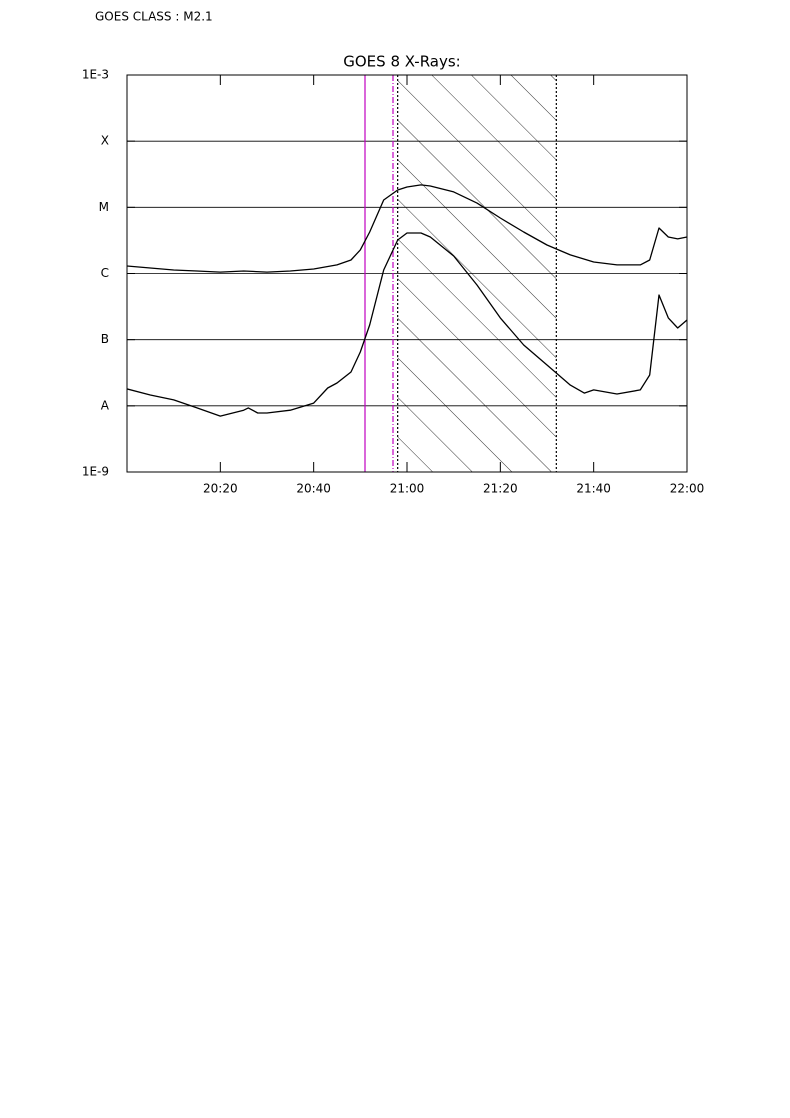  What do you see at coordinates (104, 207) in the screenshot?
I see `y-tick-label: M` at bounding box center [104, 207].